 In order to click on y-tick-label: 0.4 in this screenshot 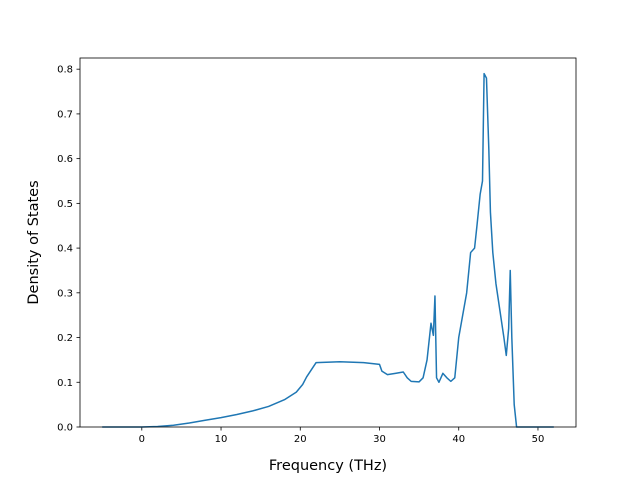, I will do `click(65, 249)`.